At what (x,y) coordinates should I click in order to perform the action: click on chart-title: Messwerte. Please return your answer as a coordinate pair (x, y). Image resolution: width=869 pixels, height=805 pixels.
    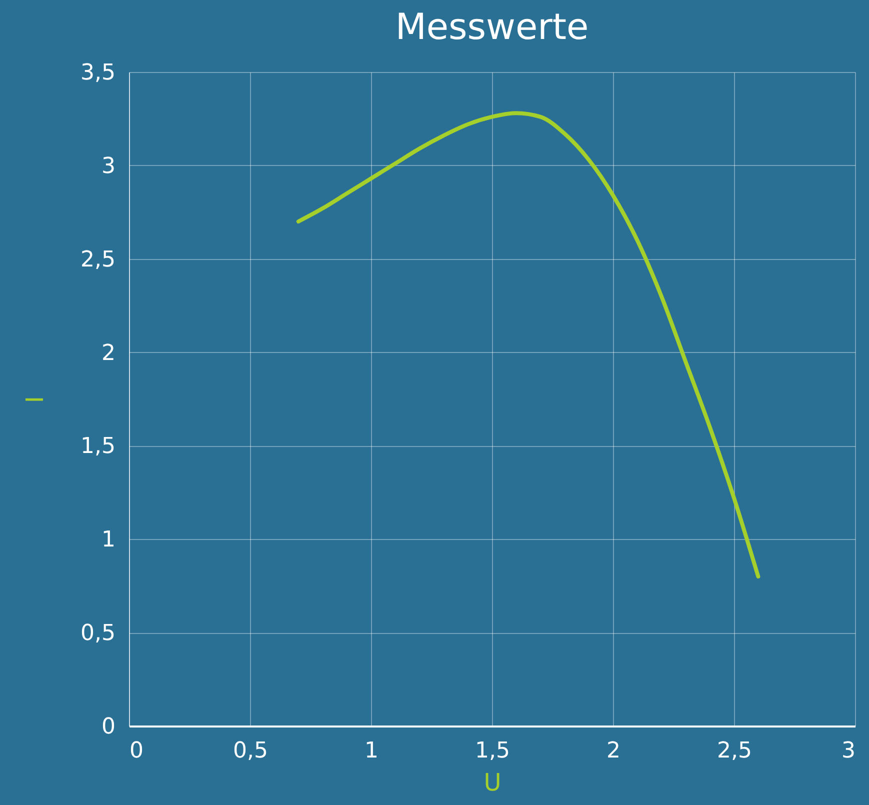
    Looking at the image, I should click on (492, 27).